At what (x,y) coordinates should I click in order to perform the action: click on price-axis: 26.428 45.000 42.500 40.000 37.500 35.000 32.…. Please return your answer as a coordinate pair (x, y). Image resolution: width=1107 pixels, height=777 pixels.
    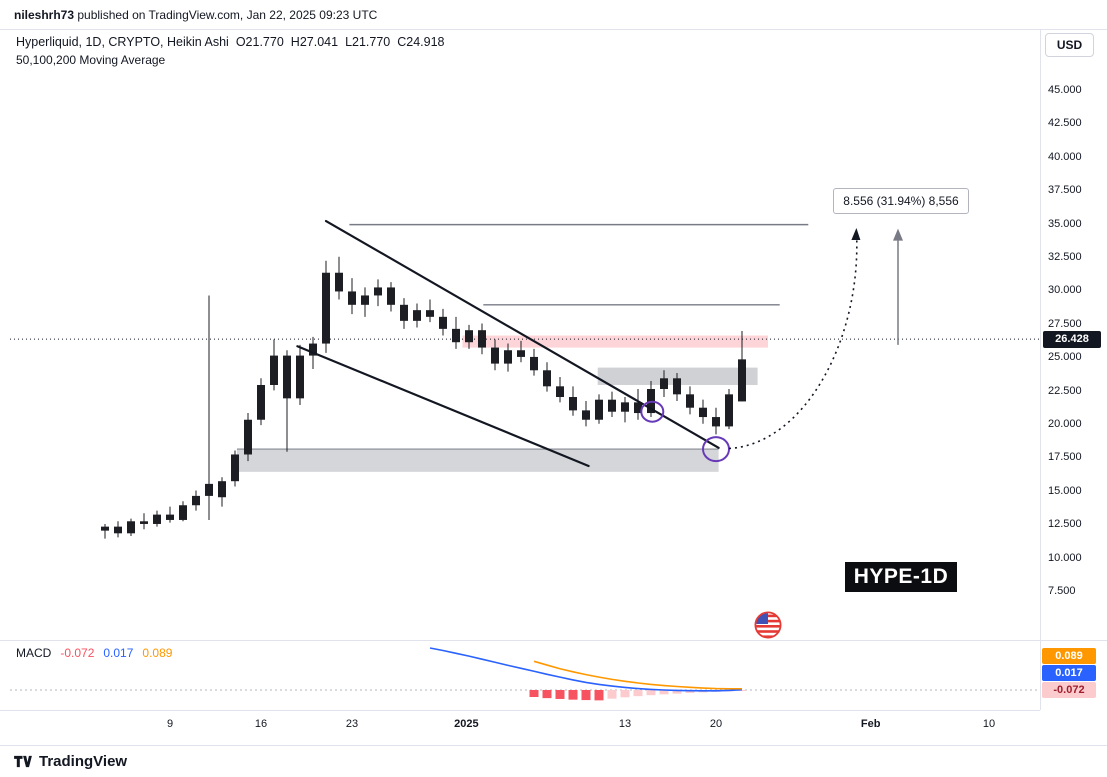
    Looking at the image, I should click on (1073, 370).